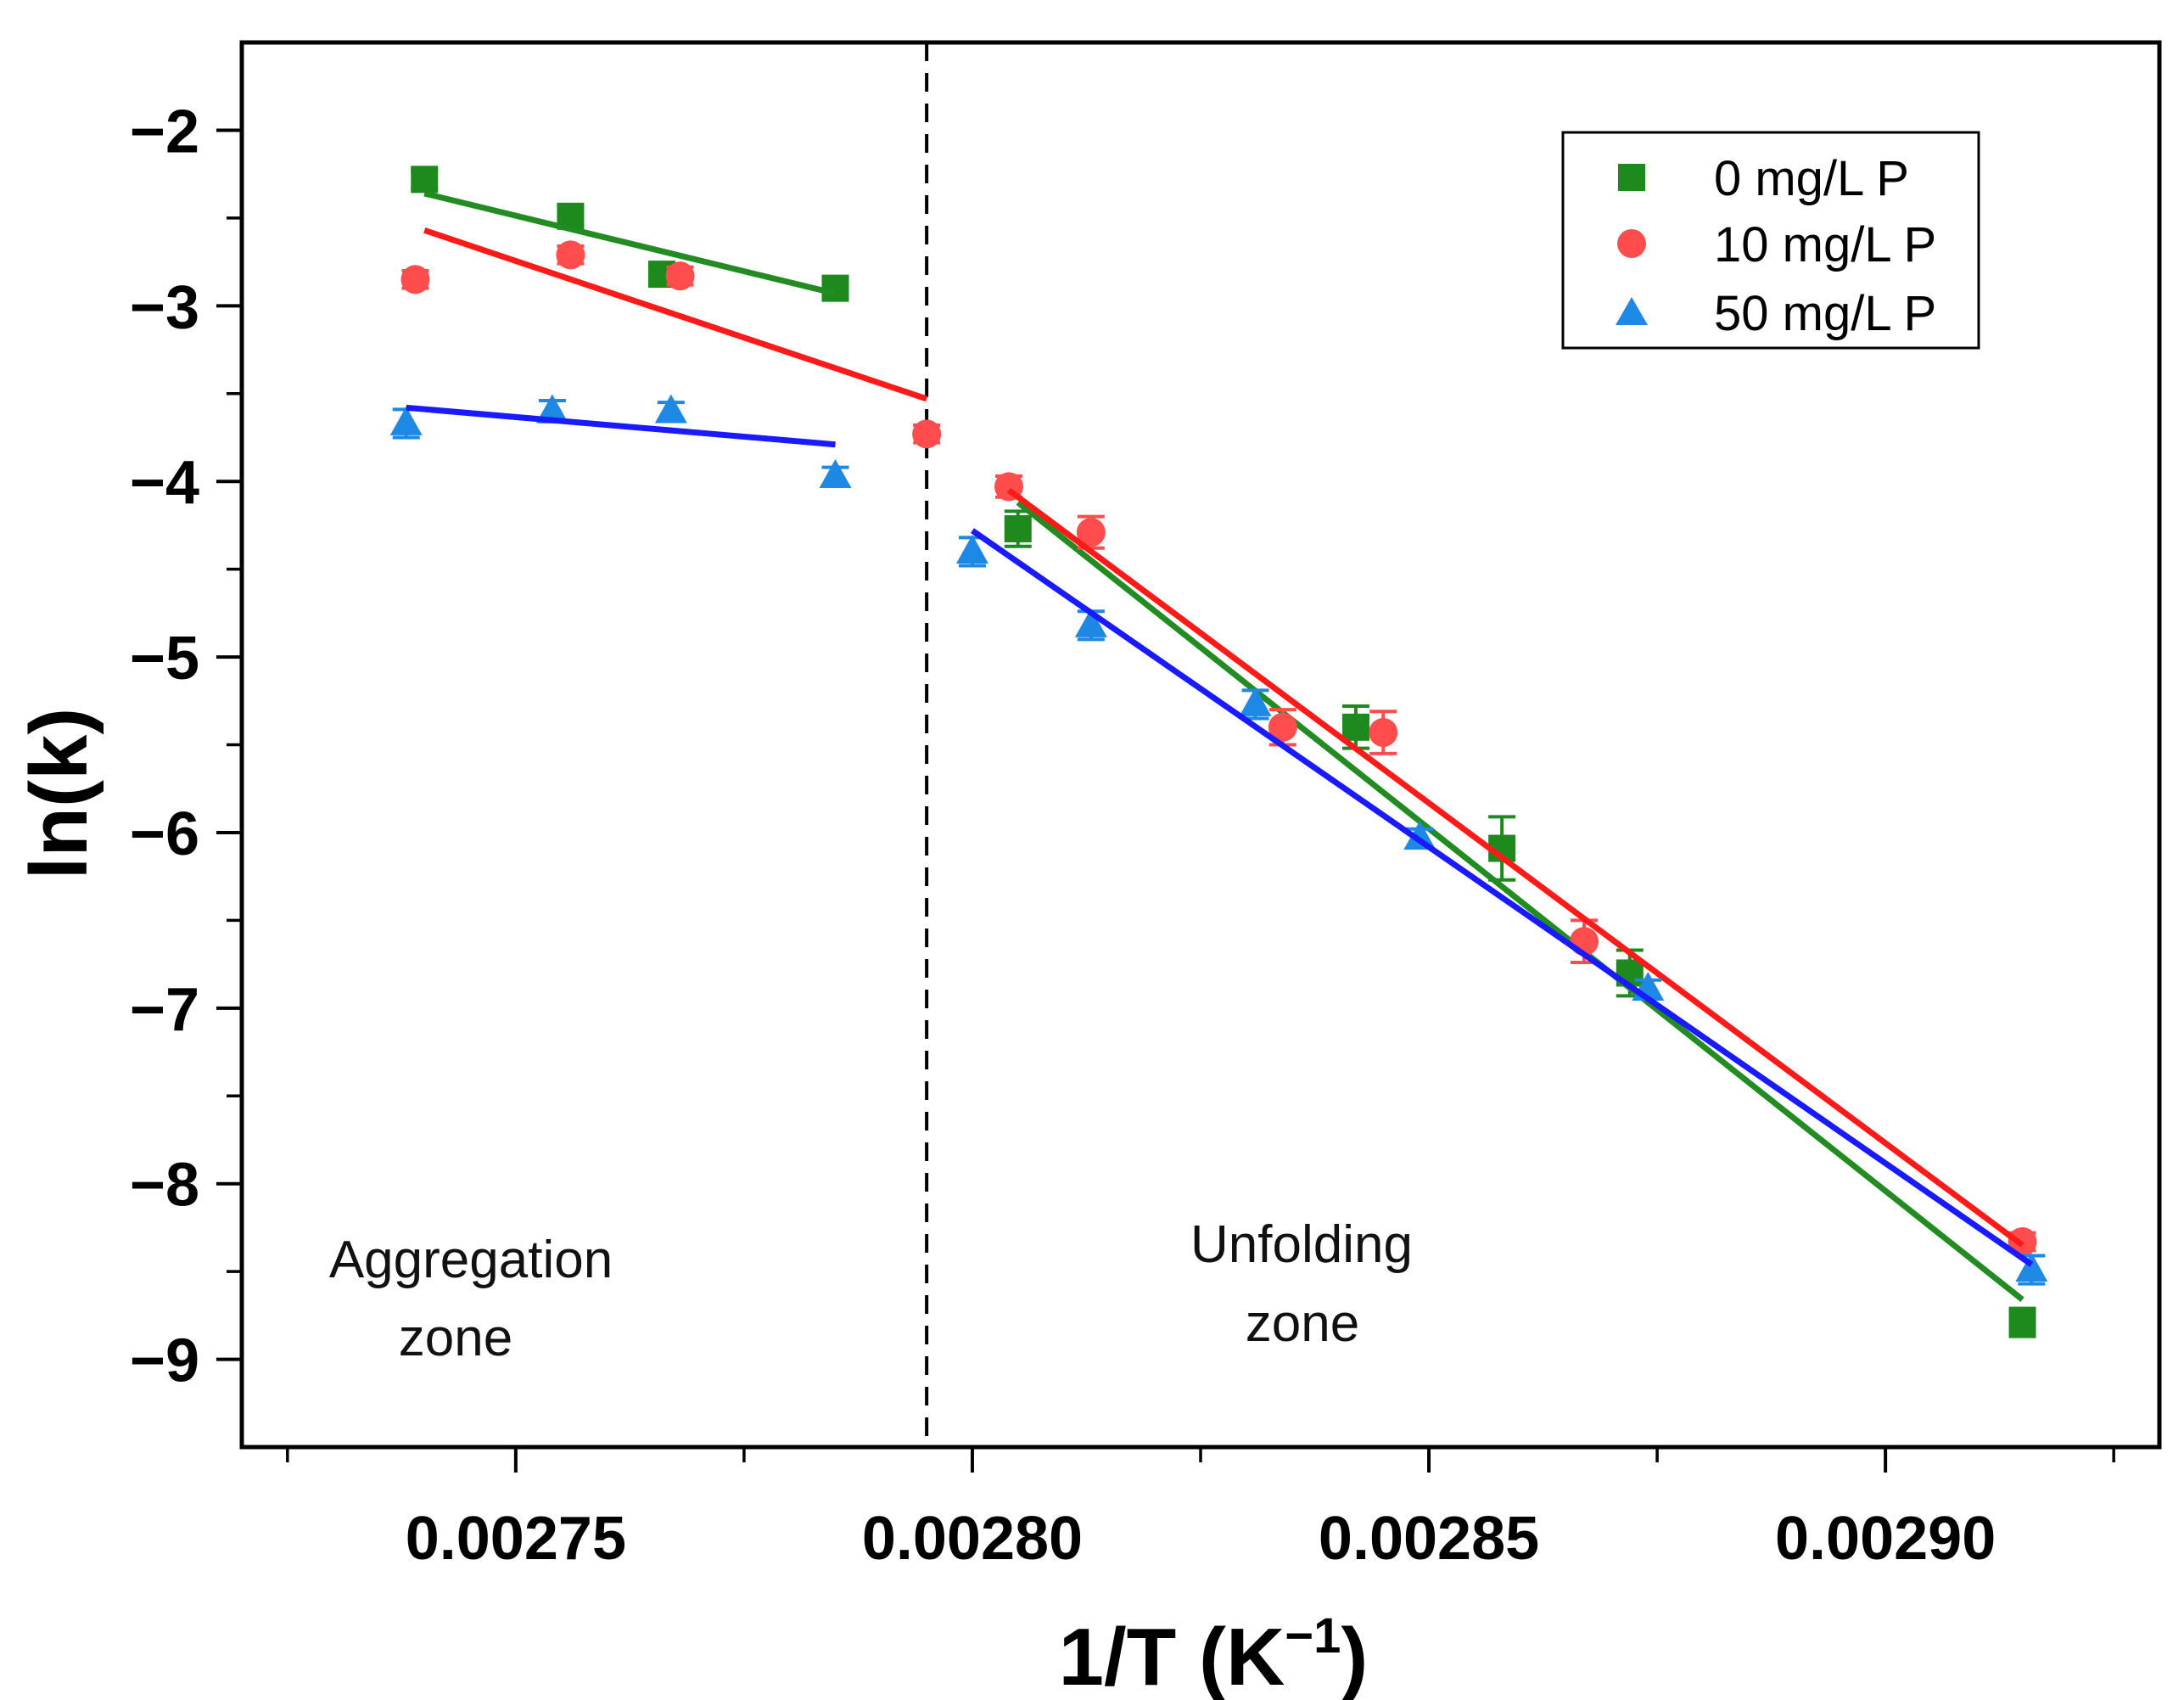  I want to click on y-tick-label: −4, so click(164, 483).